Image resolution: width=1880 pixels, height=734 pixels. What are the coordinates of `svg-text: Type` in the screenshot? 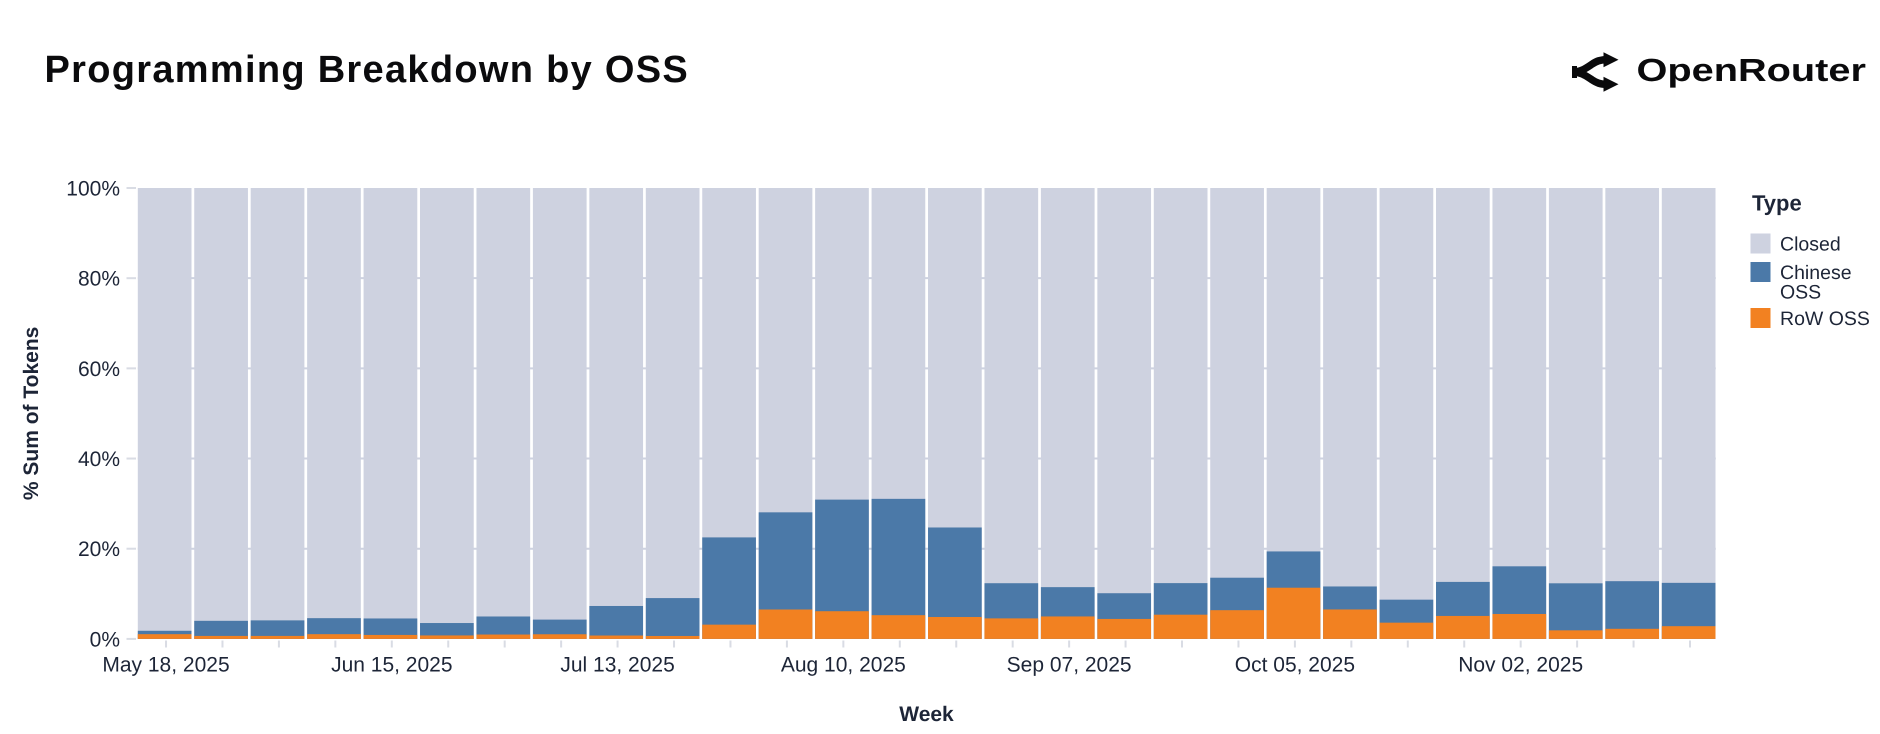 It's located at (1777, 203).